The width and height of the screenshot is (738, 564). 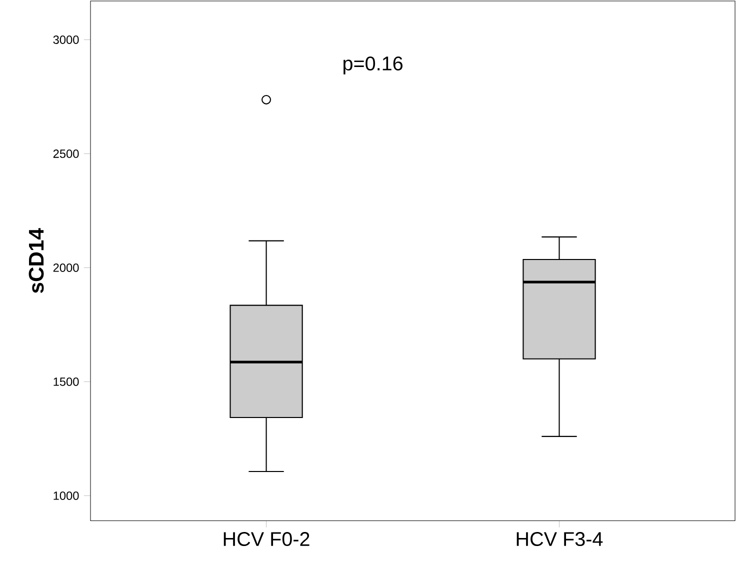 What do you see at coordinates (66, 495) in the screenshot?
I see `y-tick-label: 1000` at bounding box center [66, 495].